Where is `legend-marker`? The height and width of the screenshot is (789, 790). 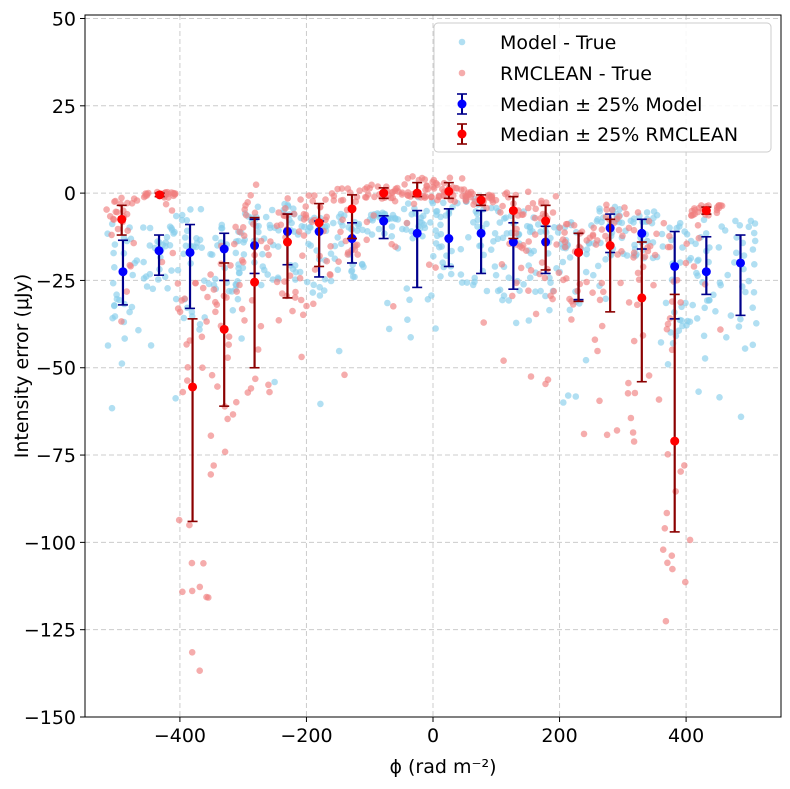
legend-marker is located at coordinates (462, 134).